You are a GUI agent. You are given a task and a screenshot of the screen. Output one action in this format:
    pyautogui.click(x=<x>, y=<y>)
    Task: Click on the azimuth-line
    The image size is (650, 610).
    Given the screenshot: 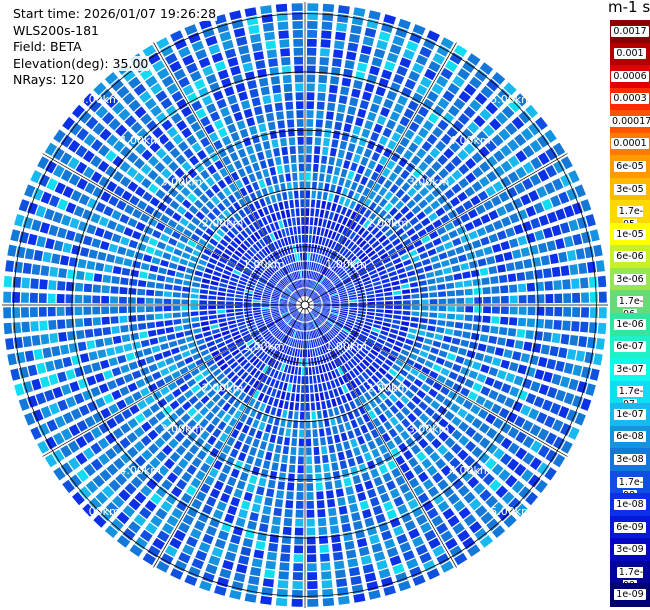 What is the action you would take?
    pyautogui.click(x=229, y=174)
    